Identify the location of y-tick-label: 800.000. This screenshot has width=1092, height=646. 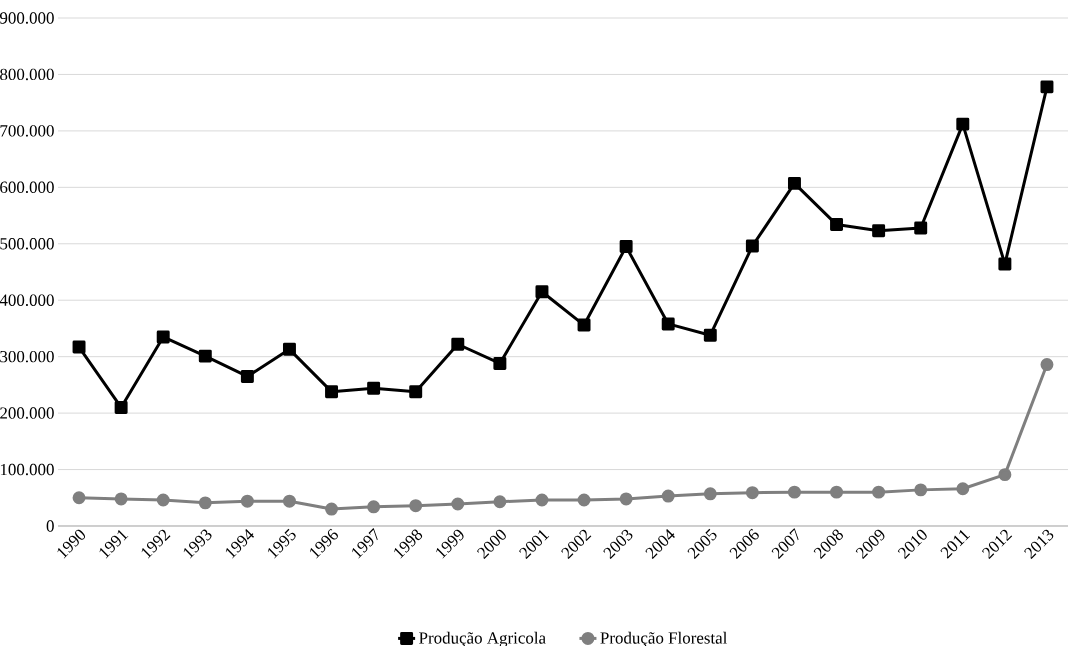
(27, 74).